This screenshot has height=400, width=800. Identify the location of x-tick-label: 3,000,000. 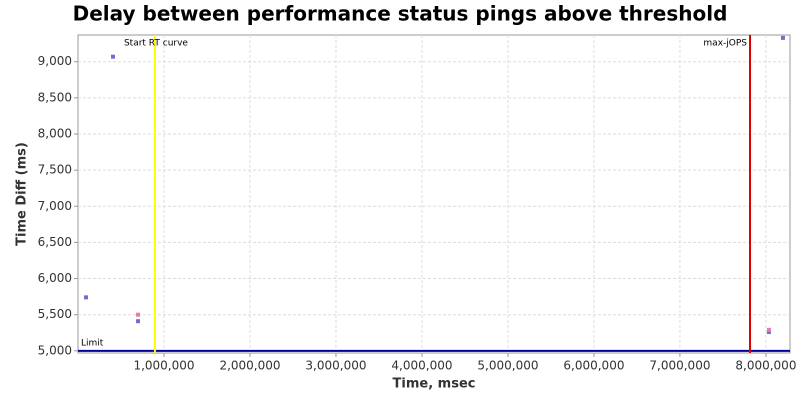
(335, 366).